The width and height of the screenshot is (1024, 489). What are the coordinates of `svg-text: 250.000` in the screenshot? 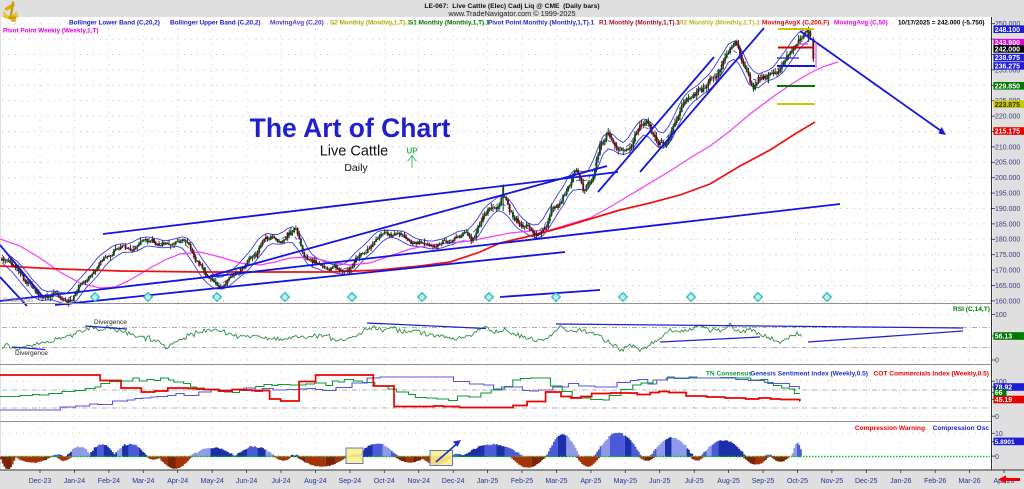 It's located at (1007, 24).